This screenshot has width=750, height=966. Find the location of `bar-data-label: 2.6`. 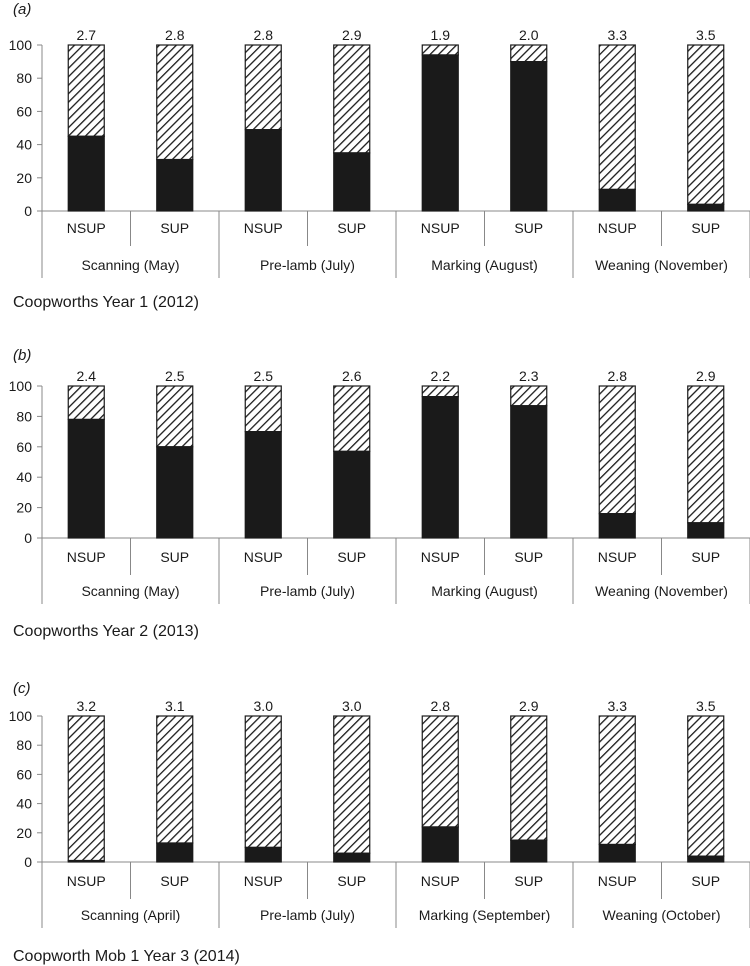

bar-data-label: 2.6 is located at coordinates (352, 376).